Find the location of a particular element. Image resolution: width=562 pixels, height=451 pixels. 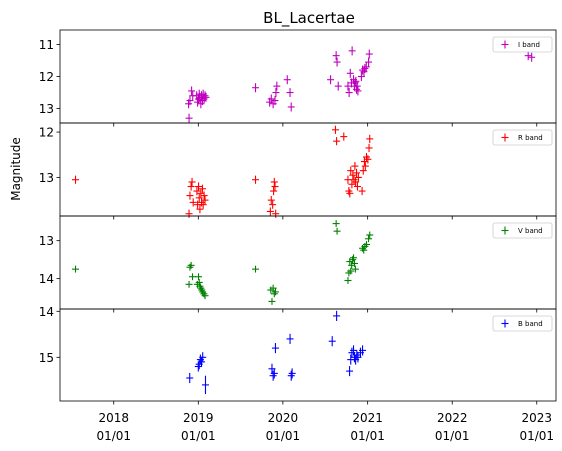

y-tick-label: 11 is located at coordinates (46, 45).